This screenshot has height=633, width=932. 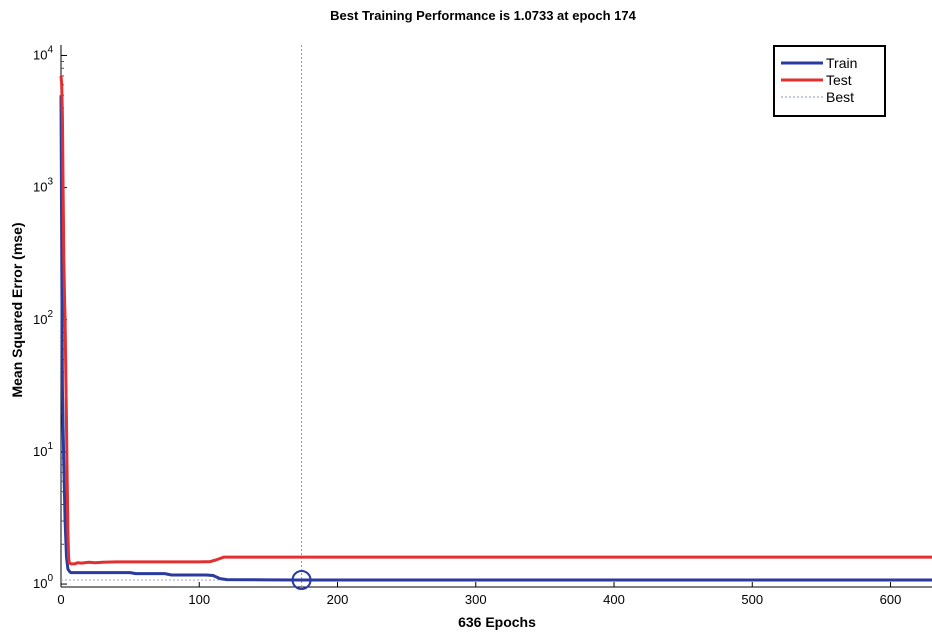 I want to click on legend-label-test: Test, so click(x=839, y=80).